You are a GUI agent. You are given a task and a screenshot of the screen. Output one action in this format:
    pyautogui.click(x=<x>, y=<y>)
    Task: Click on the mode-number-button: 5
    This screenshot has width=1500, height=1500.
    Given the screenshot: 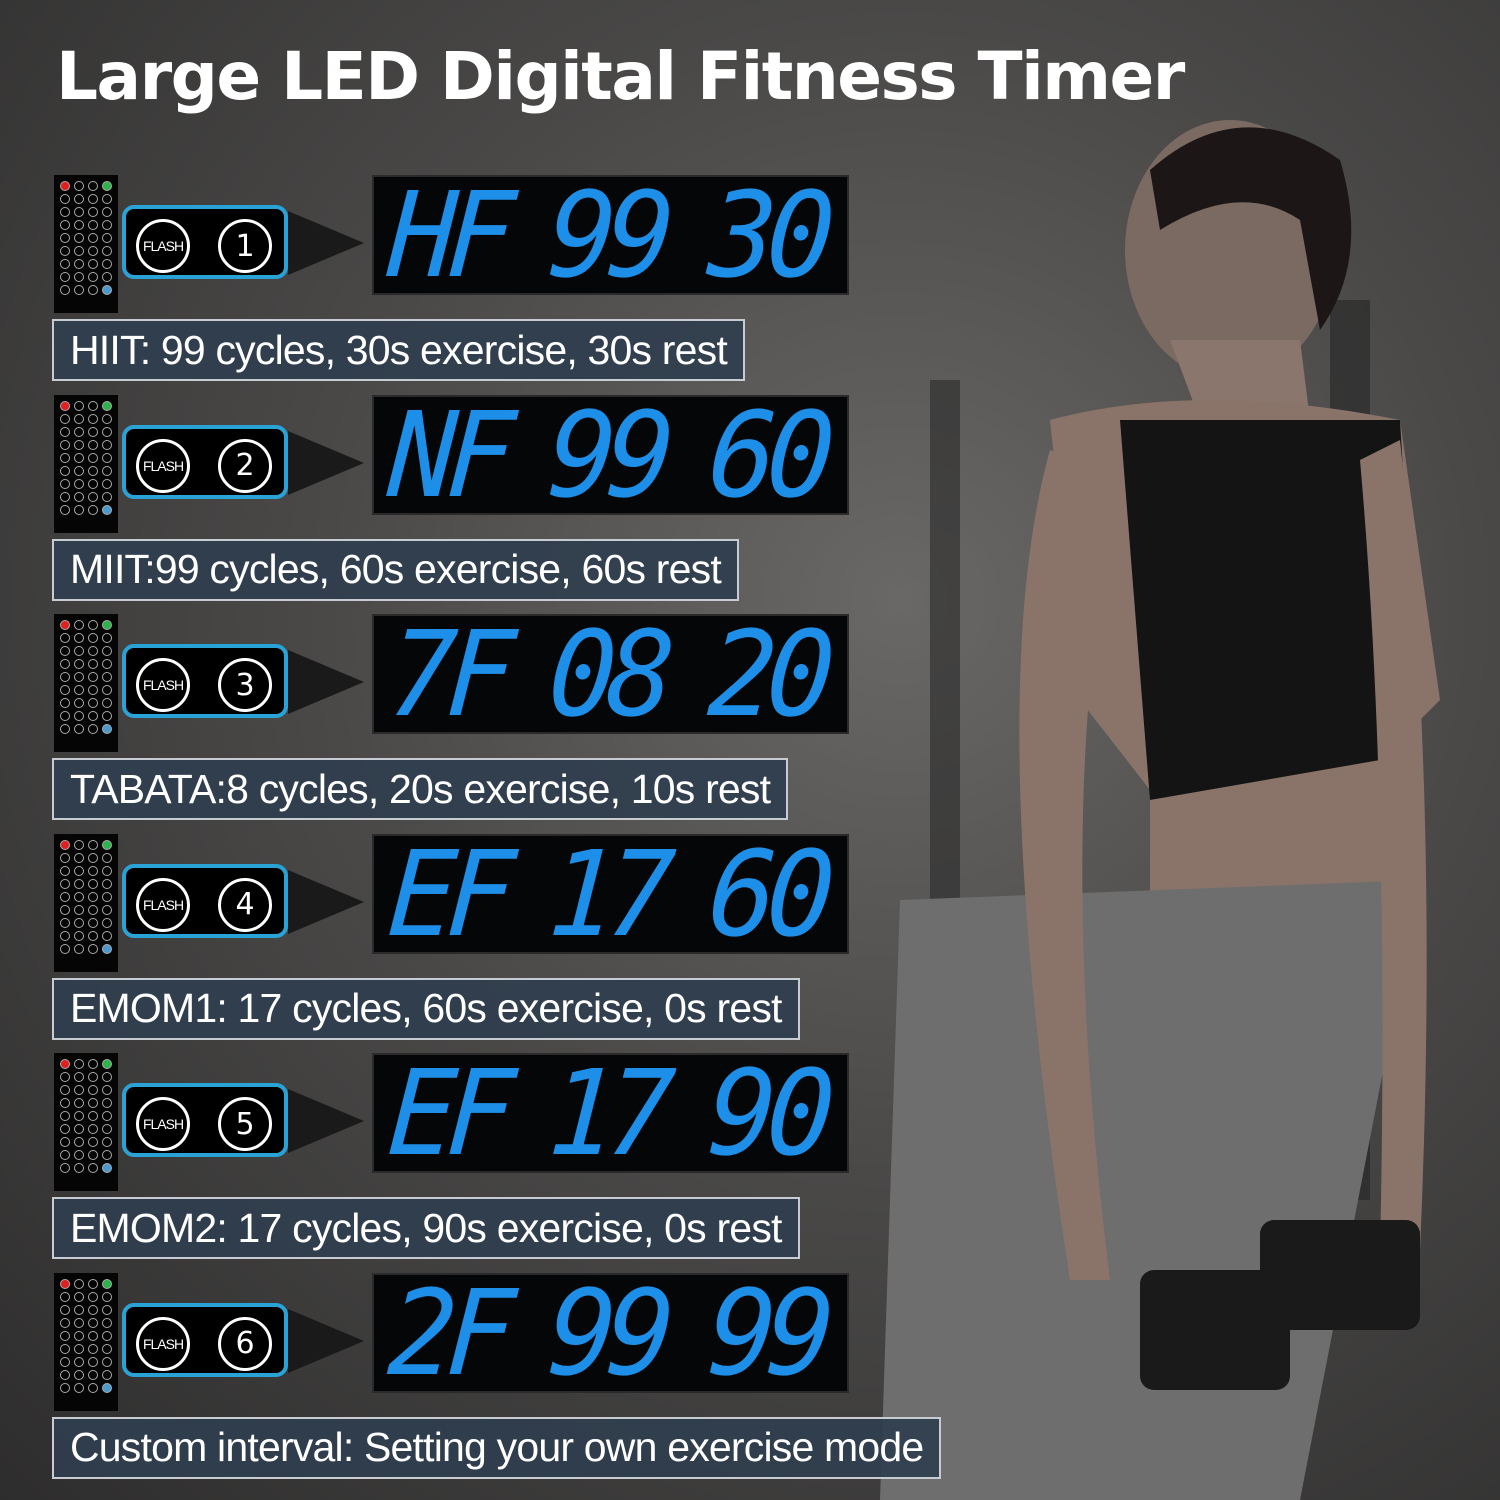 What is the action you would take?
    pyautogui.click(x=245, y=1124)
    